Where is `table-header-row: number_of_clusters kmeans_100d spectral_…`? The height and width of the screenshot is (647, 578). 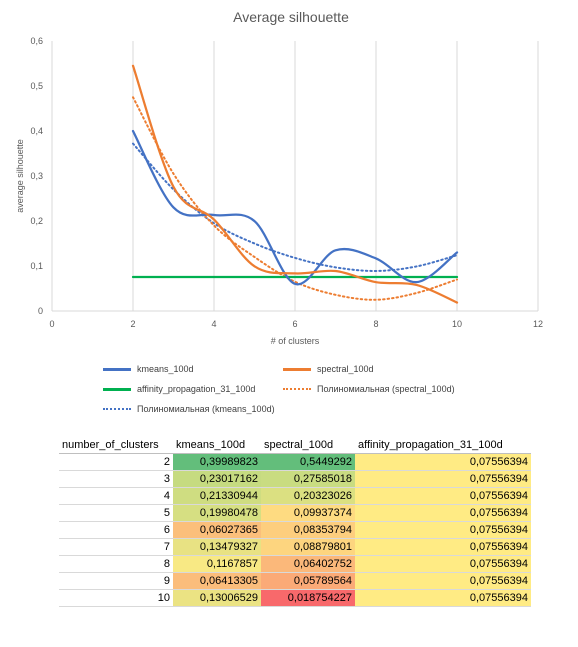 table-header-row: number_of_clusters kmeans_100d spectral_… is located at coordinates (295, 445).